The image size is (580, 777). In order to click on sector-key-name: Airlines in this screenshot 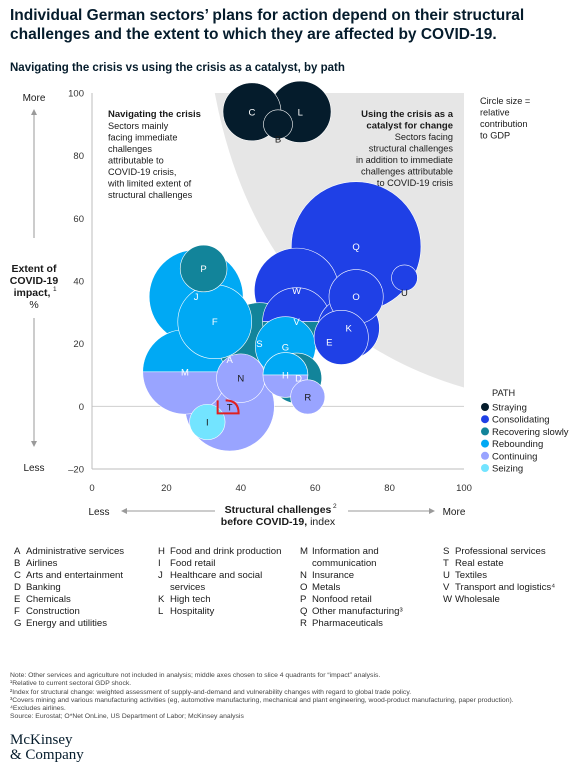, I will do `click(42, 563)`.